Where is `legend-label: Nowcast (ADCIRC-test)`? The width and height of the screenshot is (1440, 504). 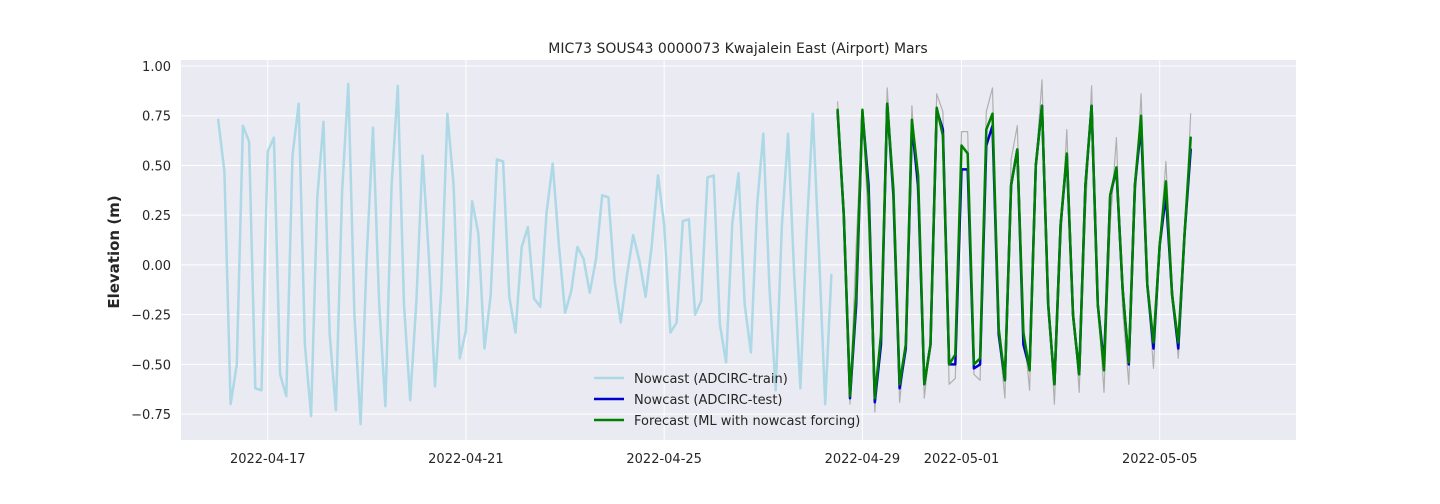
legend-label: Nowcast (ADCIRC-test) is located at coordinates (708, 400).